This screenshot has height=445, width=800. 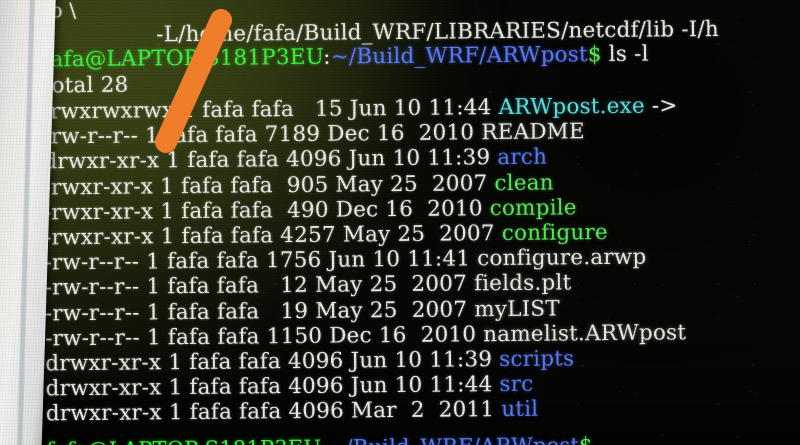 I want to click on prompt-user-host: fafa@LAPTOP-S181P3EU, so click(x=183, y=58).